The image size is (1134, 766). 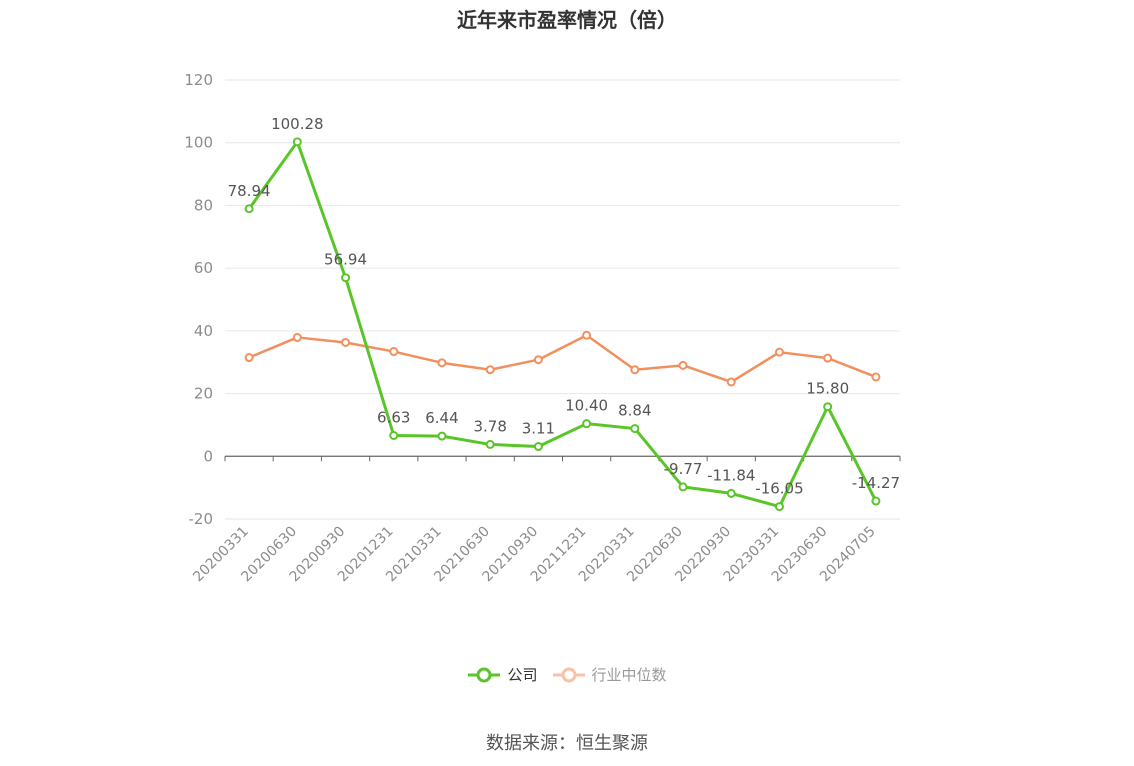 What do you see at coordinates (562, 358) in the screenshot?
I see `series-line-industry` at bounding box center [562, 358].